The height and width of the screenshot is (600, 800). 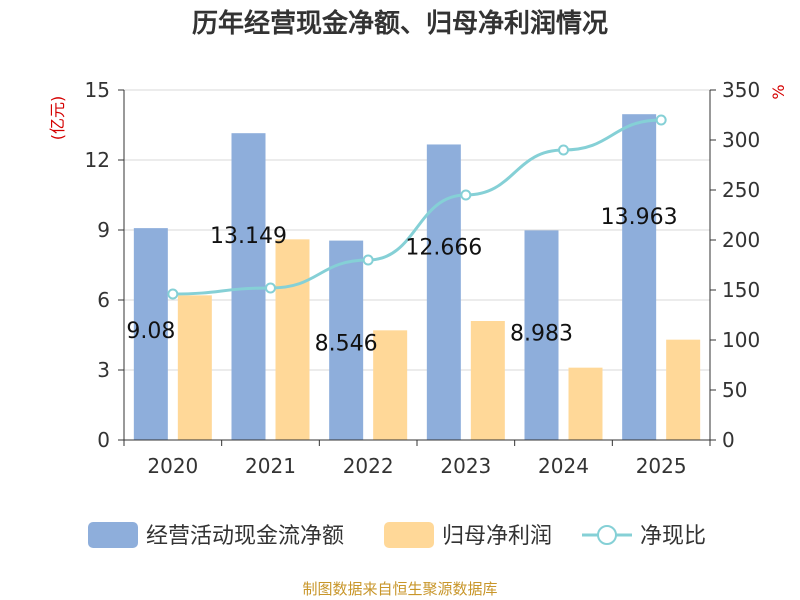 What do you see at coordinates (97, 90) in the screenshot?
I see `left-axis-tick: 15` at bounding box center [97, 90].